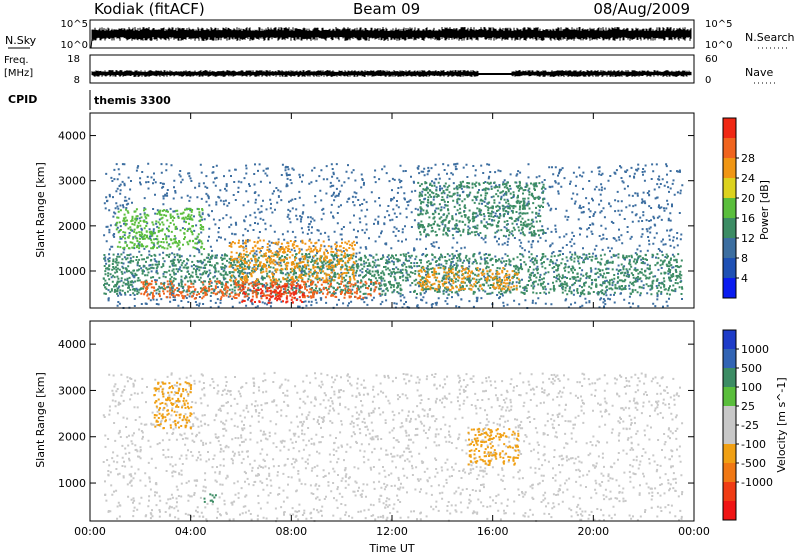 The height and width of the screenshot is (558, 800). I want to click on power-colorbar-frame, so click(729, 208).